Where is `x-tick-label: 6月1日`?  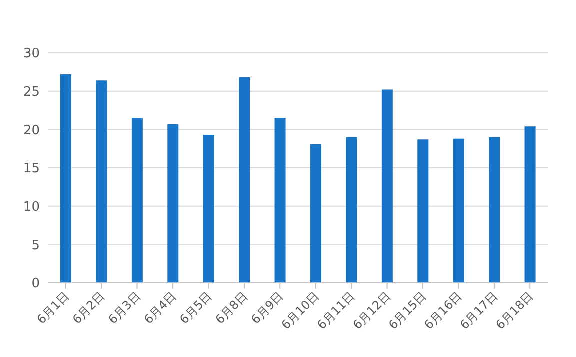
x-tick-label: 6月1日 is located at coordinates (53, 308).